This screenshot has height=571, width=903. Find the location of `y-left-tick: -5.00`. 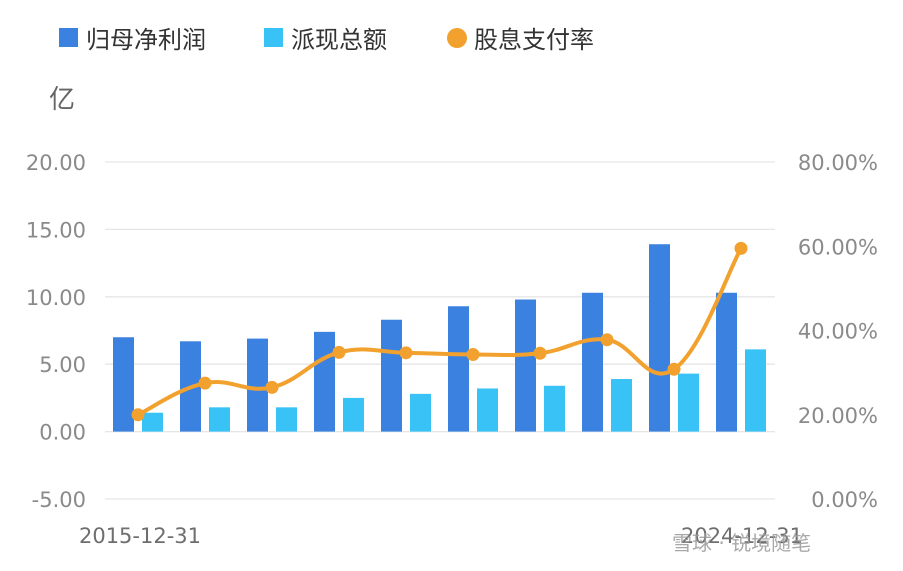

y-left-tick: -5.00 is located at coordinates (59, 500).